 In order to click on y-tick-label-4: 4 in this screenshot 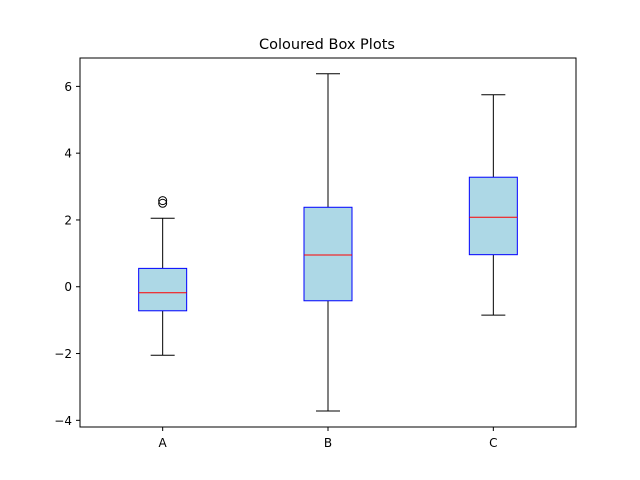, I will do `click(68, 154)`.